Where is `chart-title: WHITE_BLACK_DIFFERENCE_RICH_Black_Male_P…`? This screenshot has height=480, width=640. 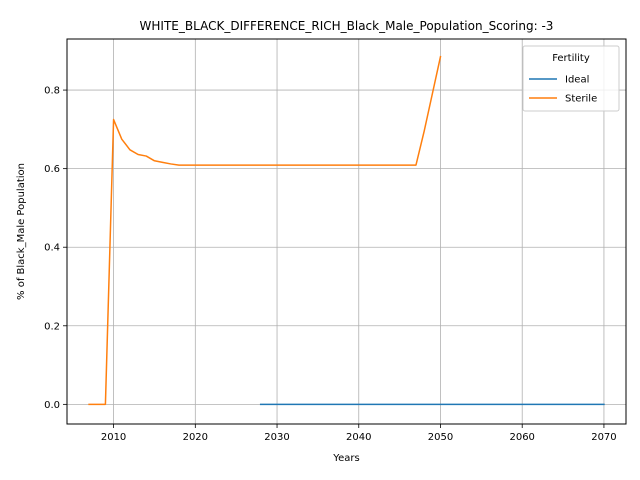
chart-title: WHITE_BLACK_DIFFERENCE_RICH_Black_Male_P… is located at coordinates (347, 26).